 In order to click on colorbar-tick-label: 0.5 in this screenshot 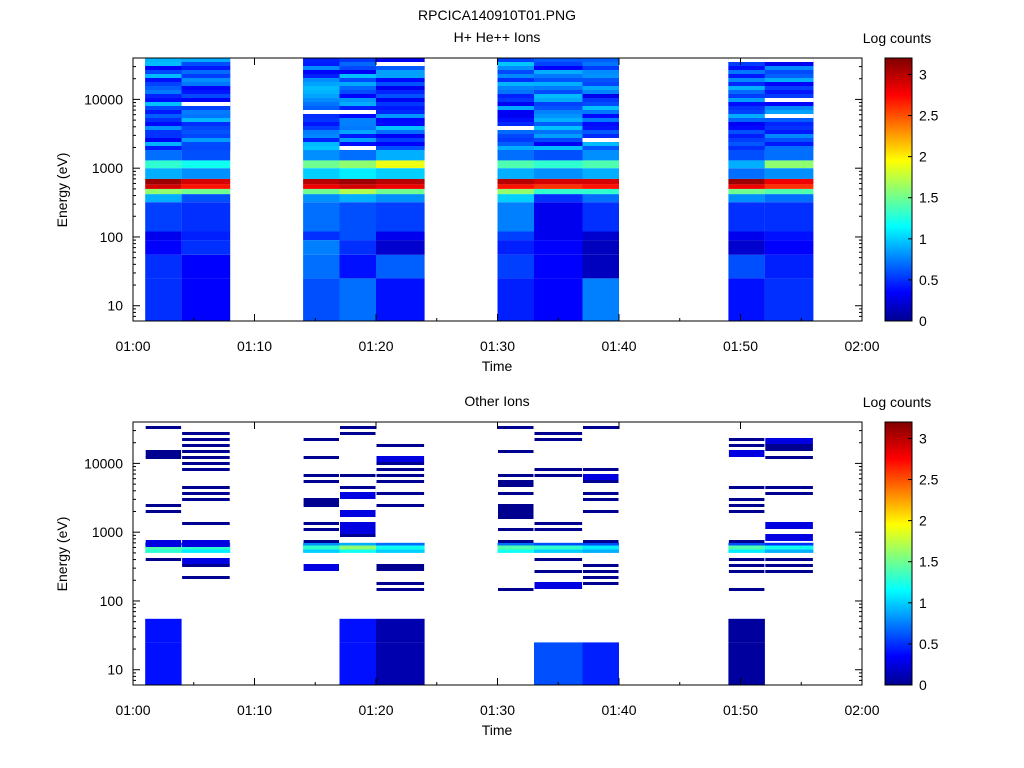, I will do `click(929, 280)`.